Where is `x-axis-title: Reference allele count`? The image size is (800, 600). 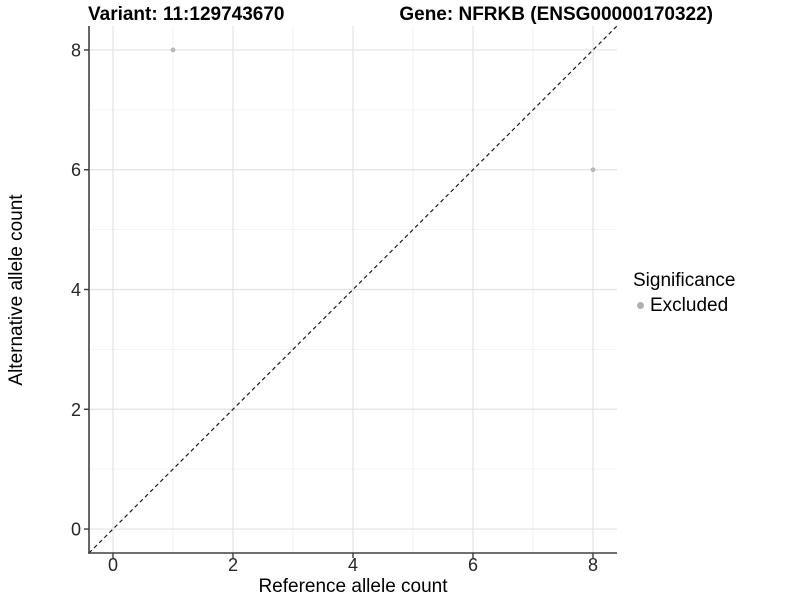
x-axis-title: Reference allele count is located at coordinates (353, 586).